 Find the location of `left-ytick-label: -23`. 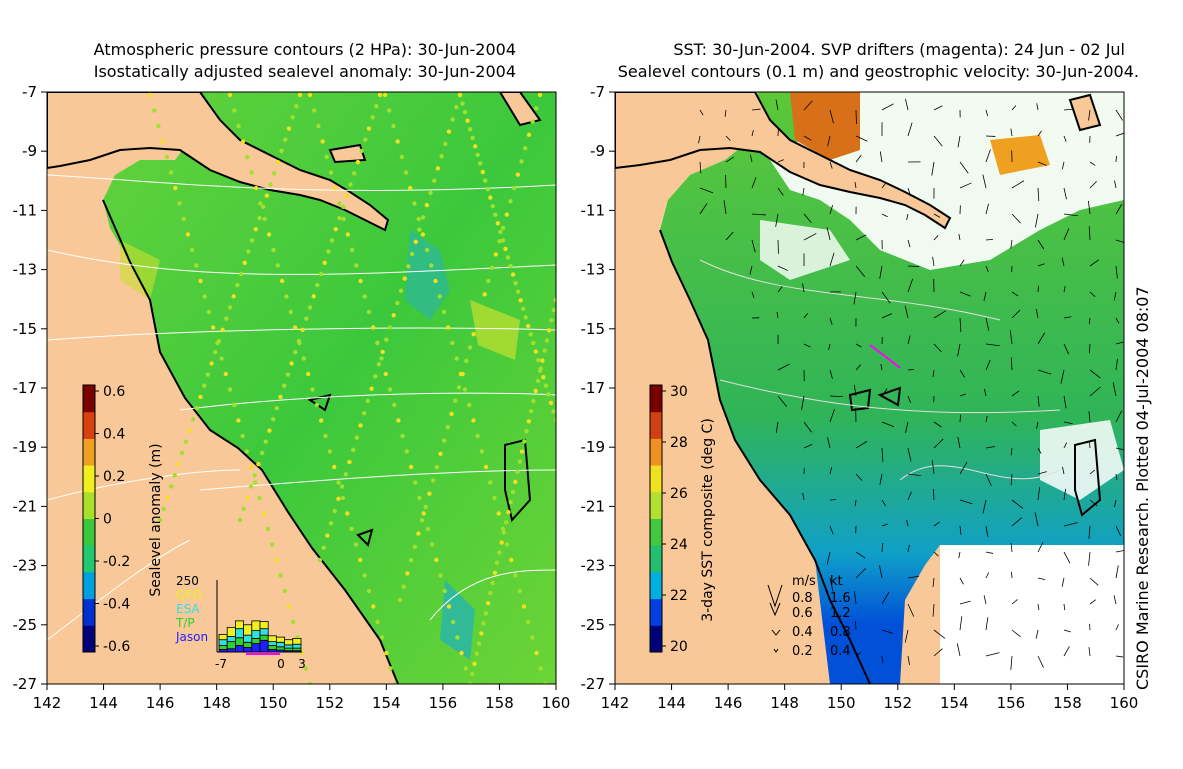

left-ytick-label: -23 is located at coordinates (25, 566).